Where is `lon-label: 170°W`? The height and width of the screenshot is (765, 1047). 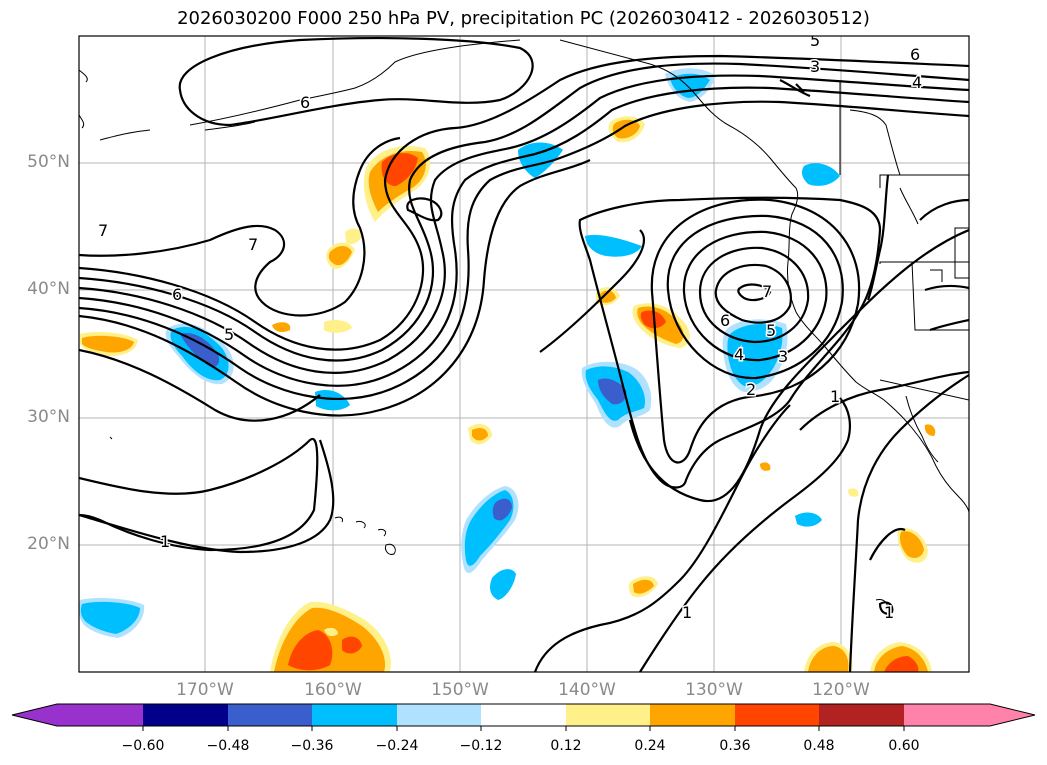 lon-label: 170°W is located at coordinates (205, 690).